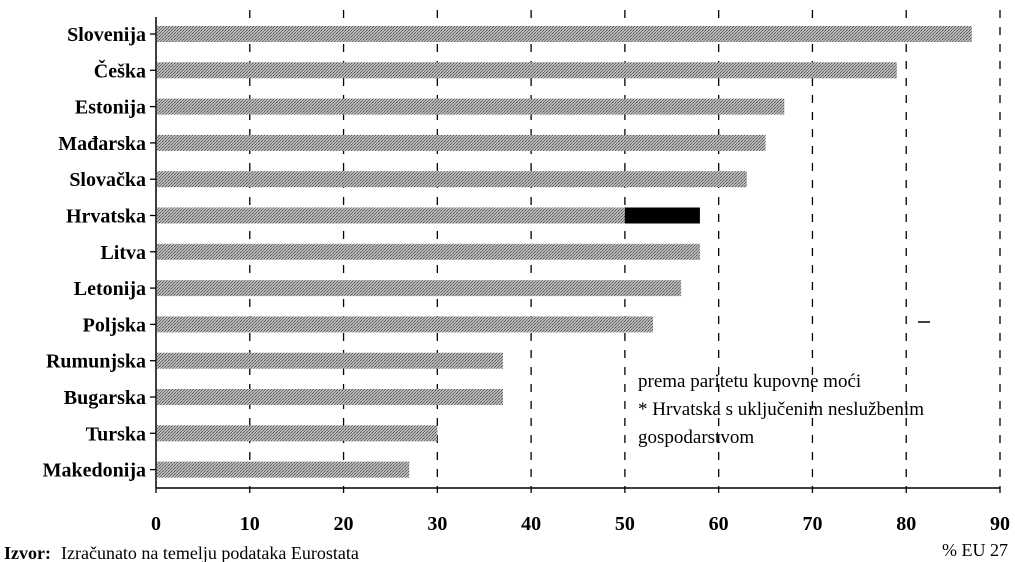 Image resolution: width=1015 pixels, height=562 pixels. What do you see at coordinates (120, 70) in the screenshot?
I see `category-label: Češka` at bounding box center [120, 70].